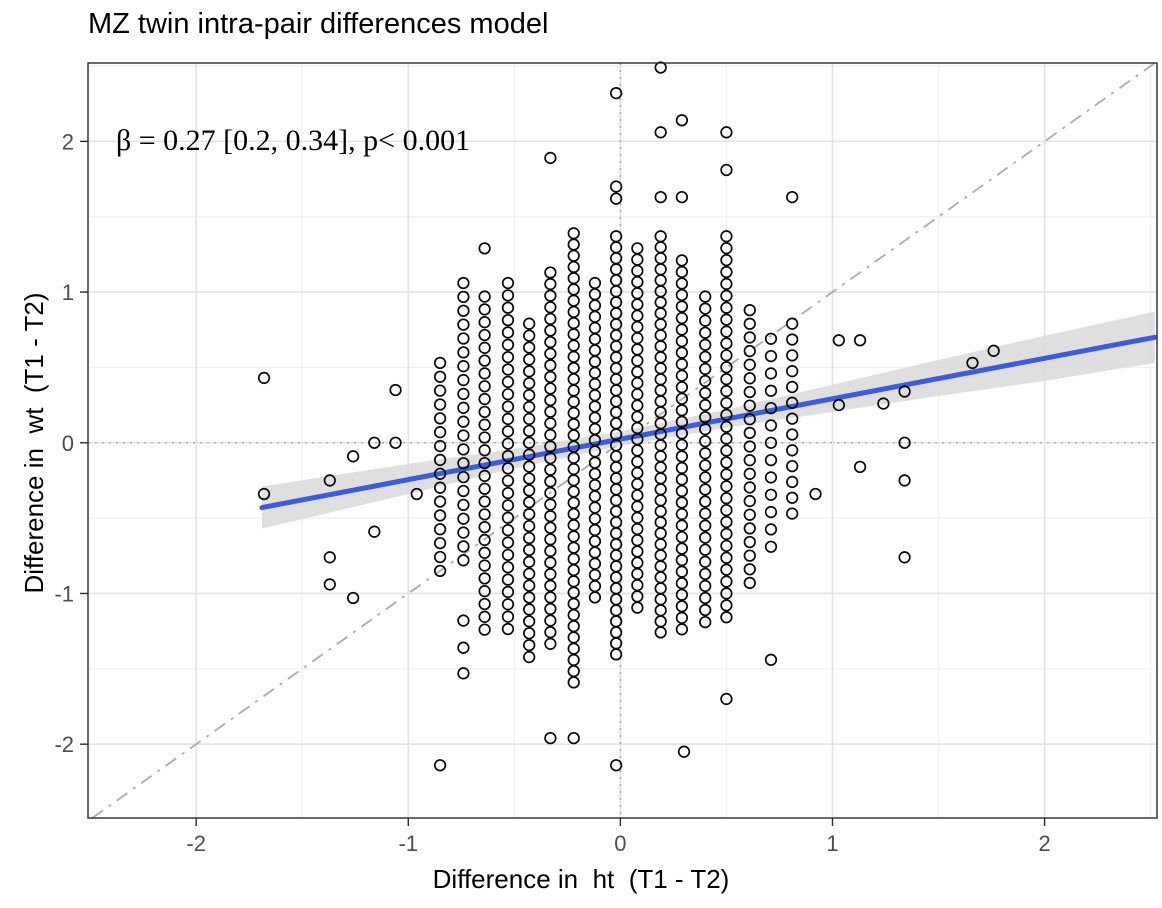 This screenshot has width=1162, height=908. Describe the element at coordinates (34, 443) in the screenshot. I see `y-axis-title: Difference in wt (T1 - T2)` at that location.